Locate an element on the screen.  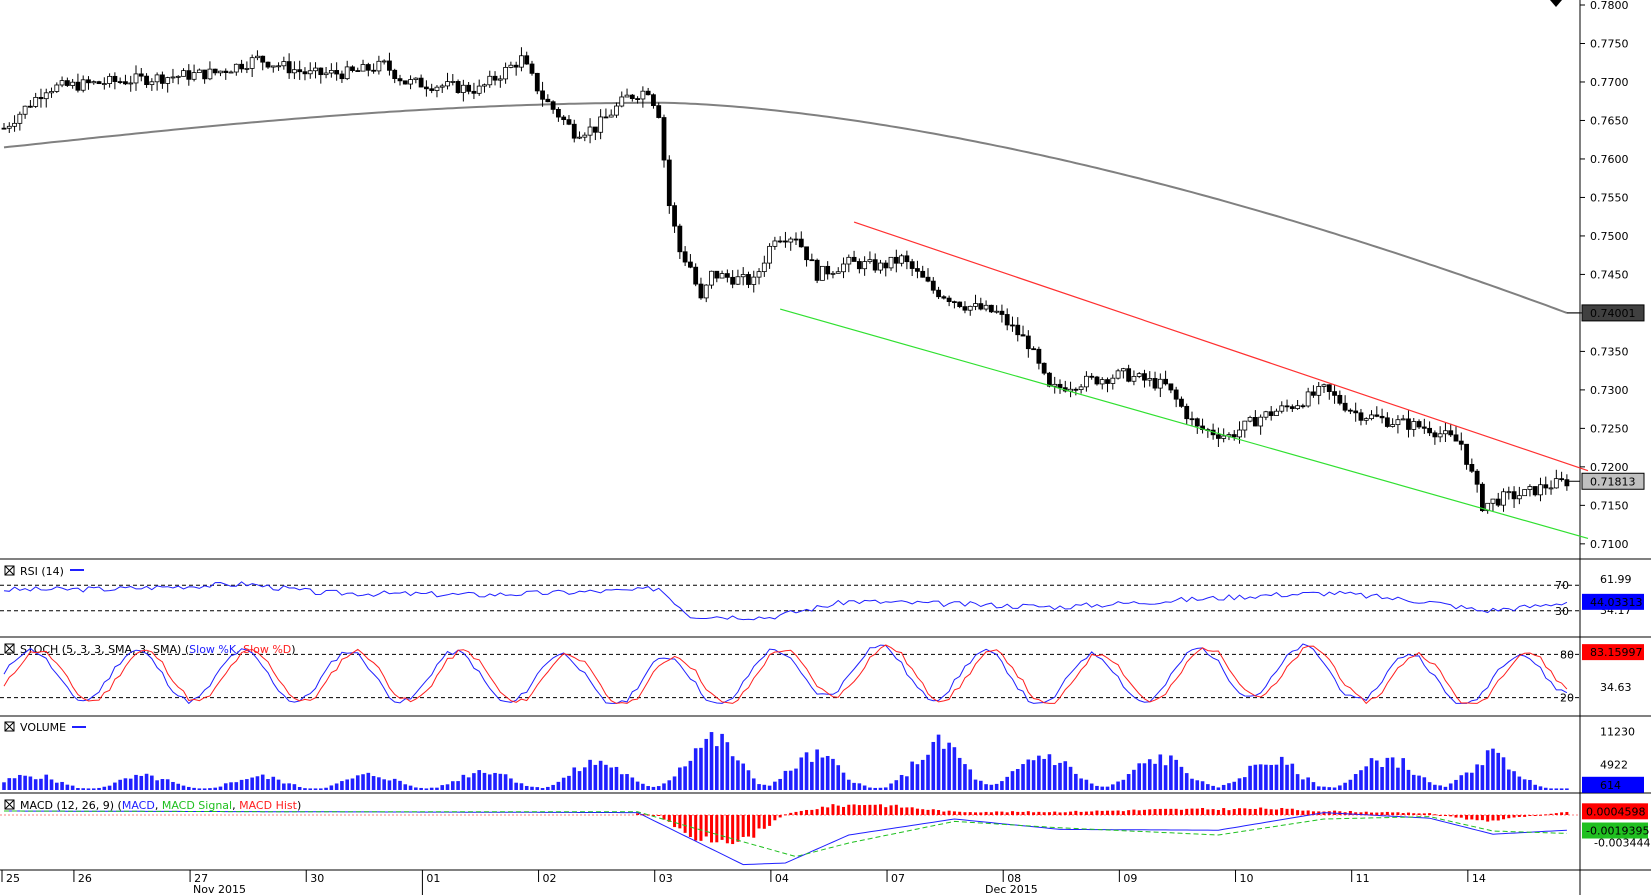
scroll-marker-icon is located at coordinates (1556, 3).